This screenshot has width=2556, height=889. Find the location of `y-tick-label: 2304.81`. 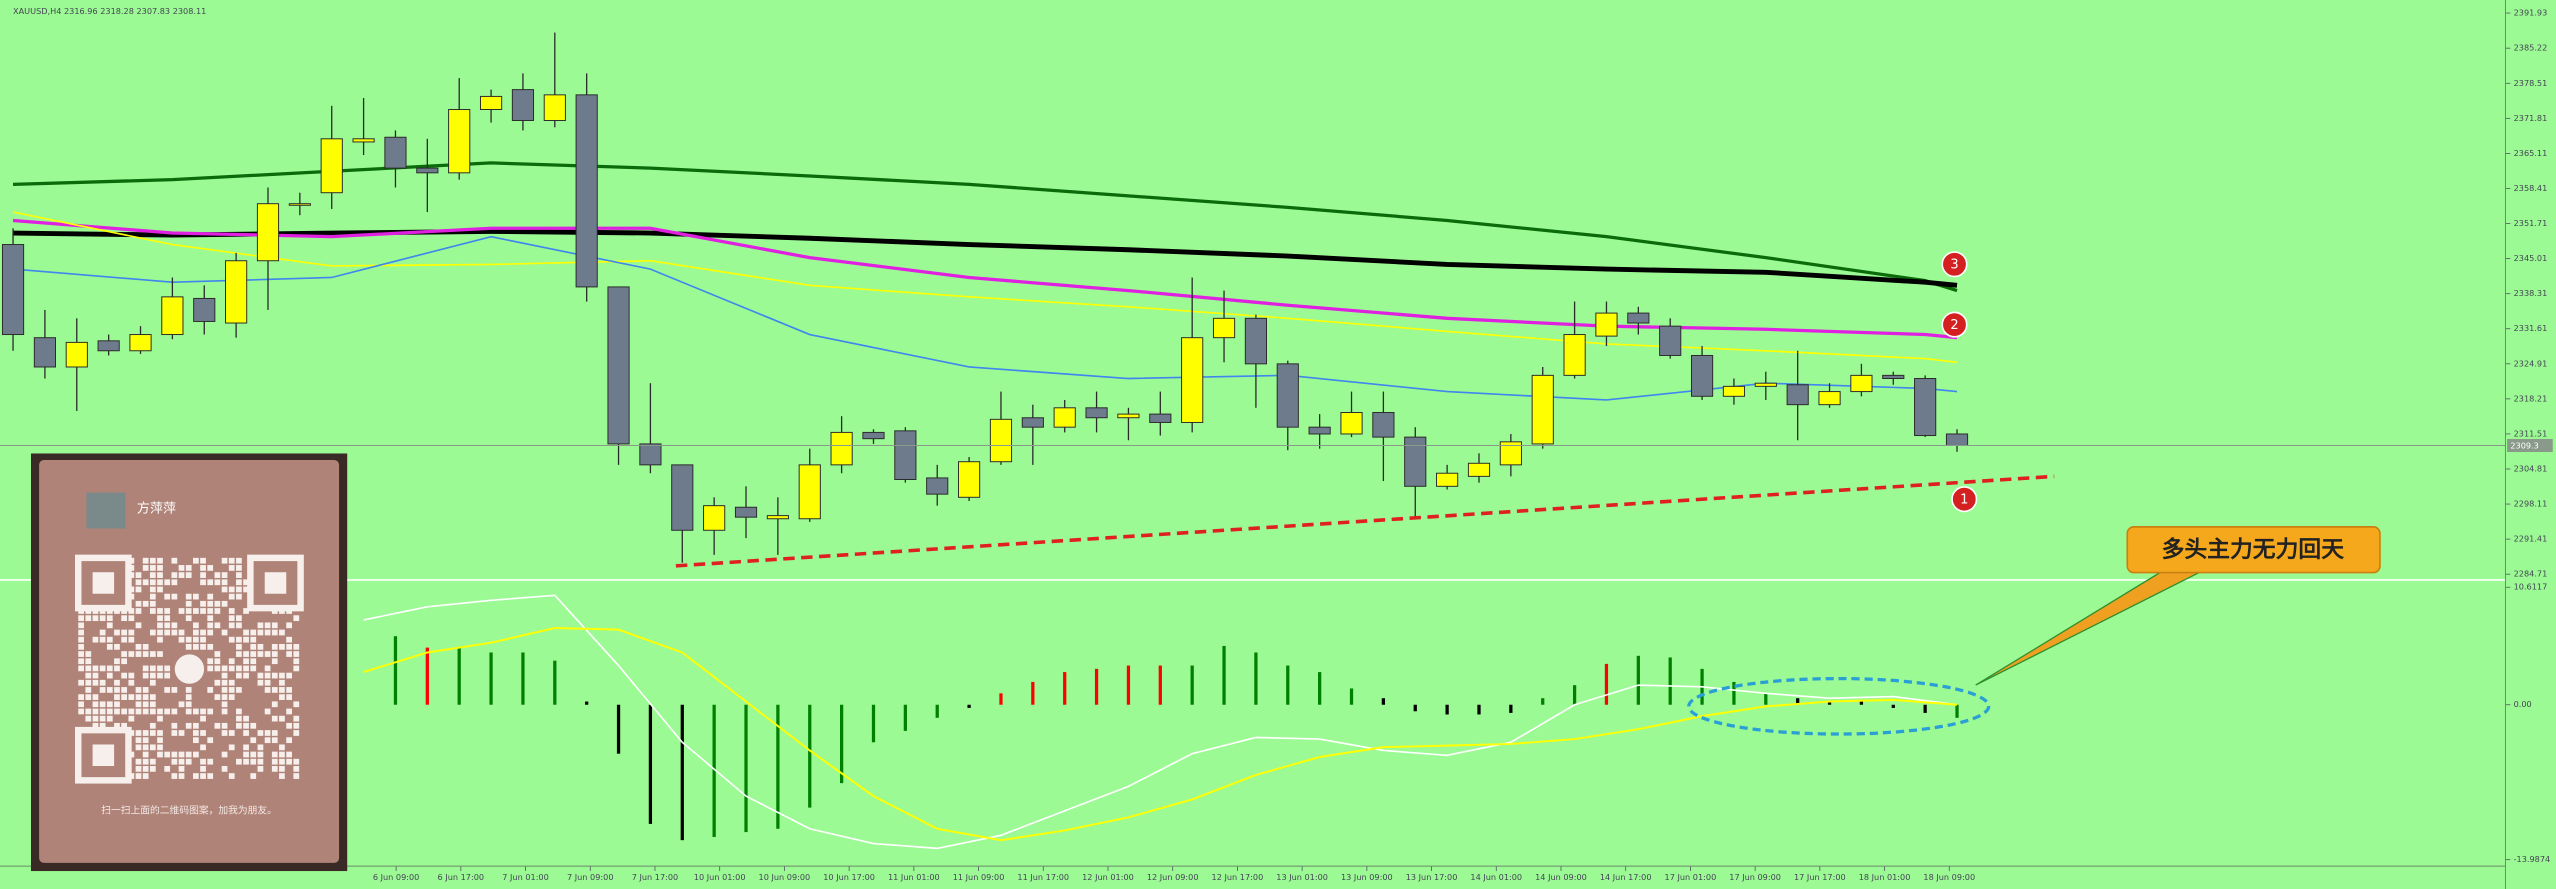

y-tick-label: 2304.81 is located at coordinates (2531, 468).